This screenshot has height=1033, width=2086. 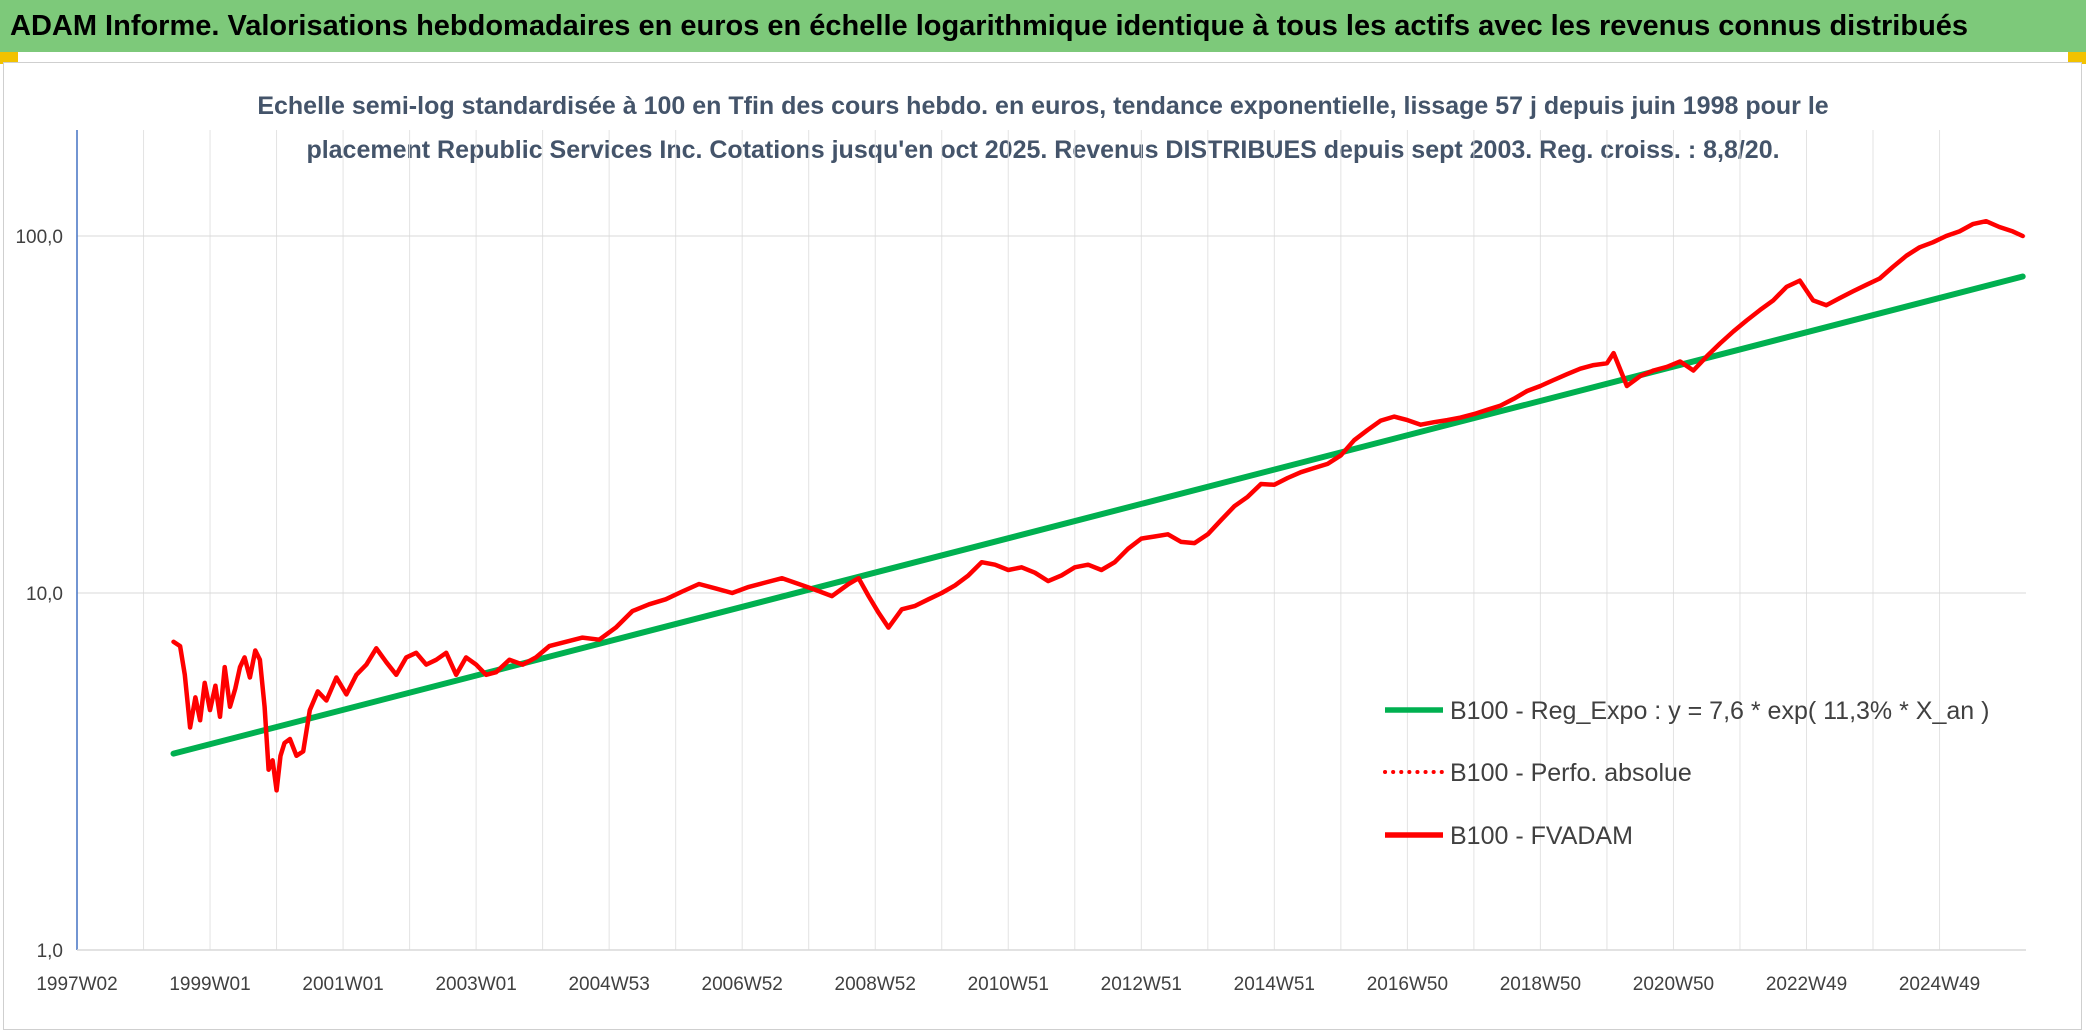 What do you see at coordinates (1673, 984) in the screenshot?
I see `x-tick-label: 2020W50` at bounding box center [1673, 984].